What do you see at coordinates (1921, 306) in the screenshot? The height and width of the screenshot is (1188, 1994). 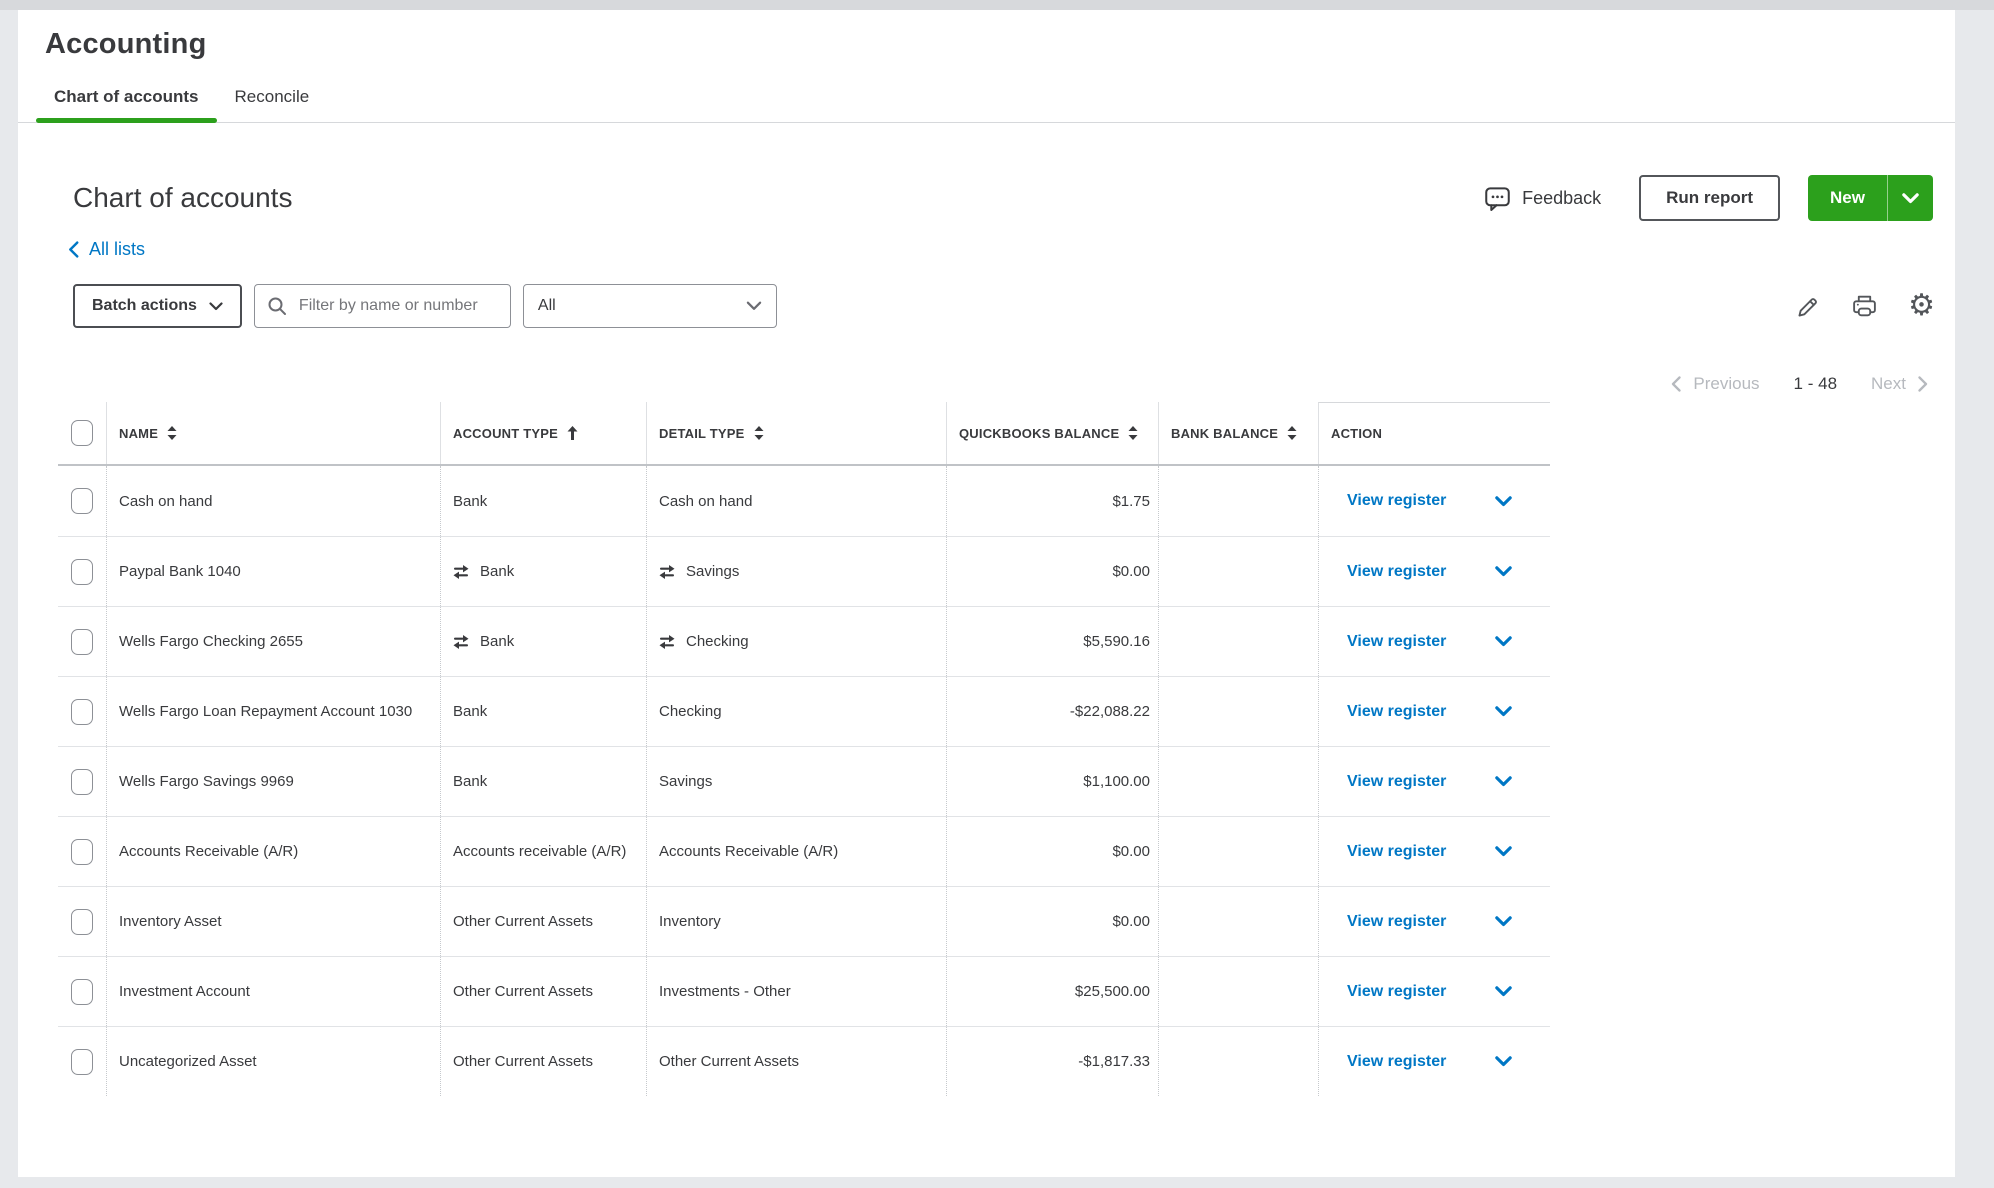 I see `settings-button: ⚙` at bounding box center [1921, 306].